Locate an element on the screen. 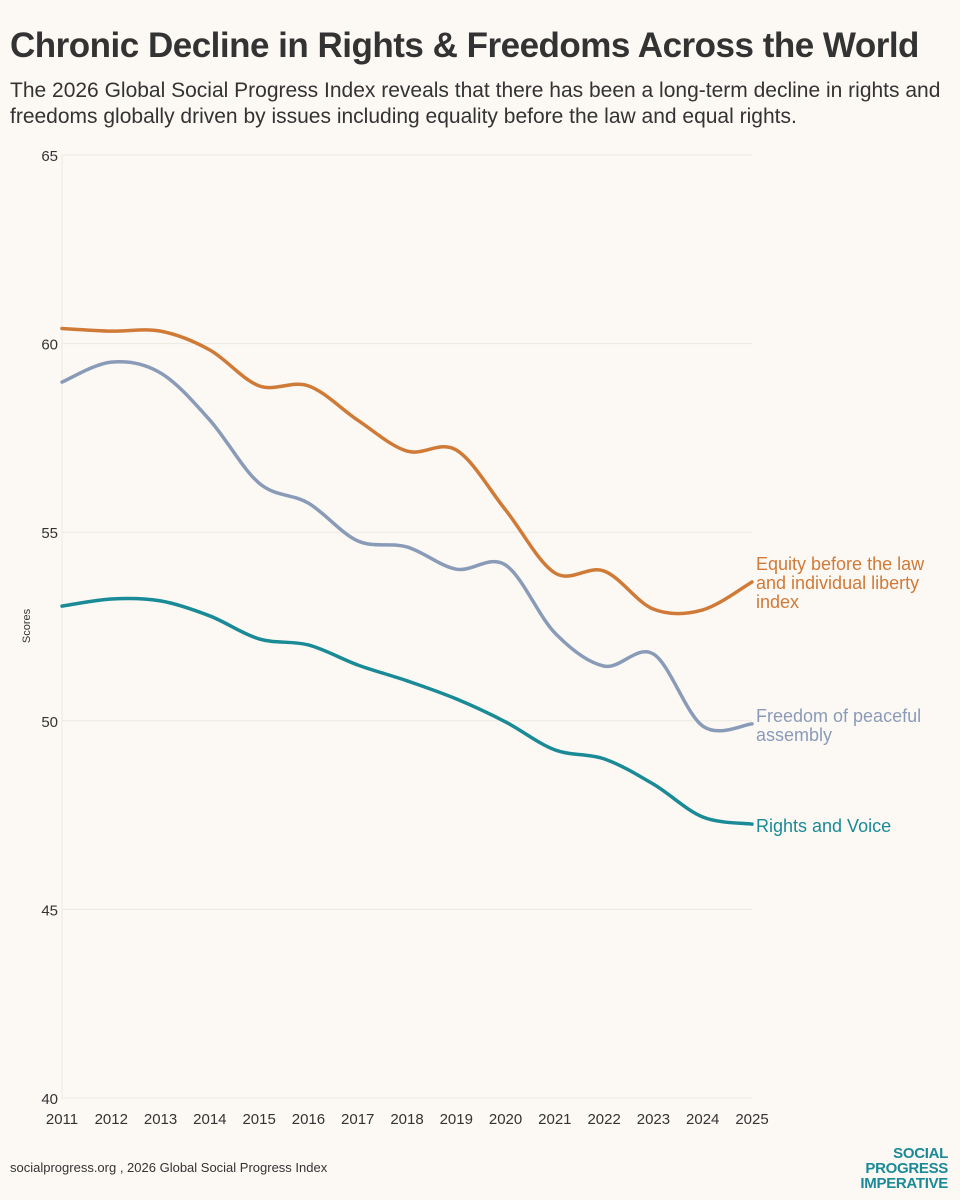 The image size is (960, 1200). series-line is located at coordinates (407, 711).